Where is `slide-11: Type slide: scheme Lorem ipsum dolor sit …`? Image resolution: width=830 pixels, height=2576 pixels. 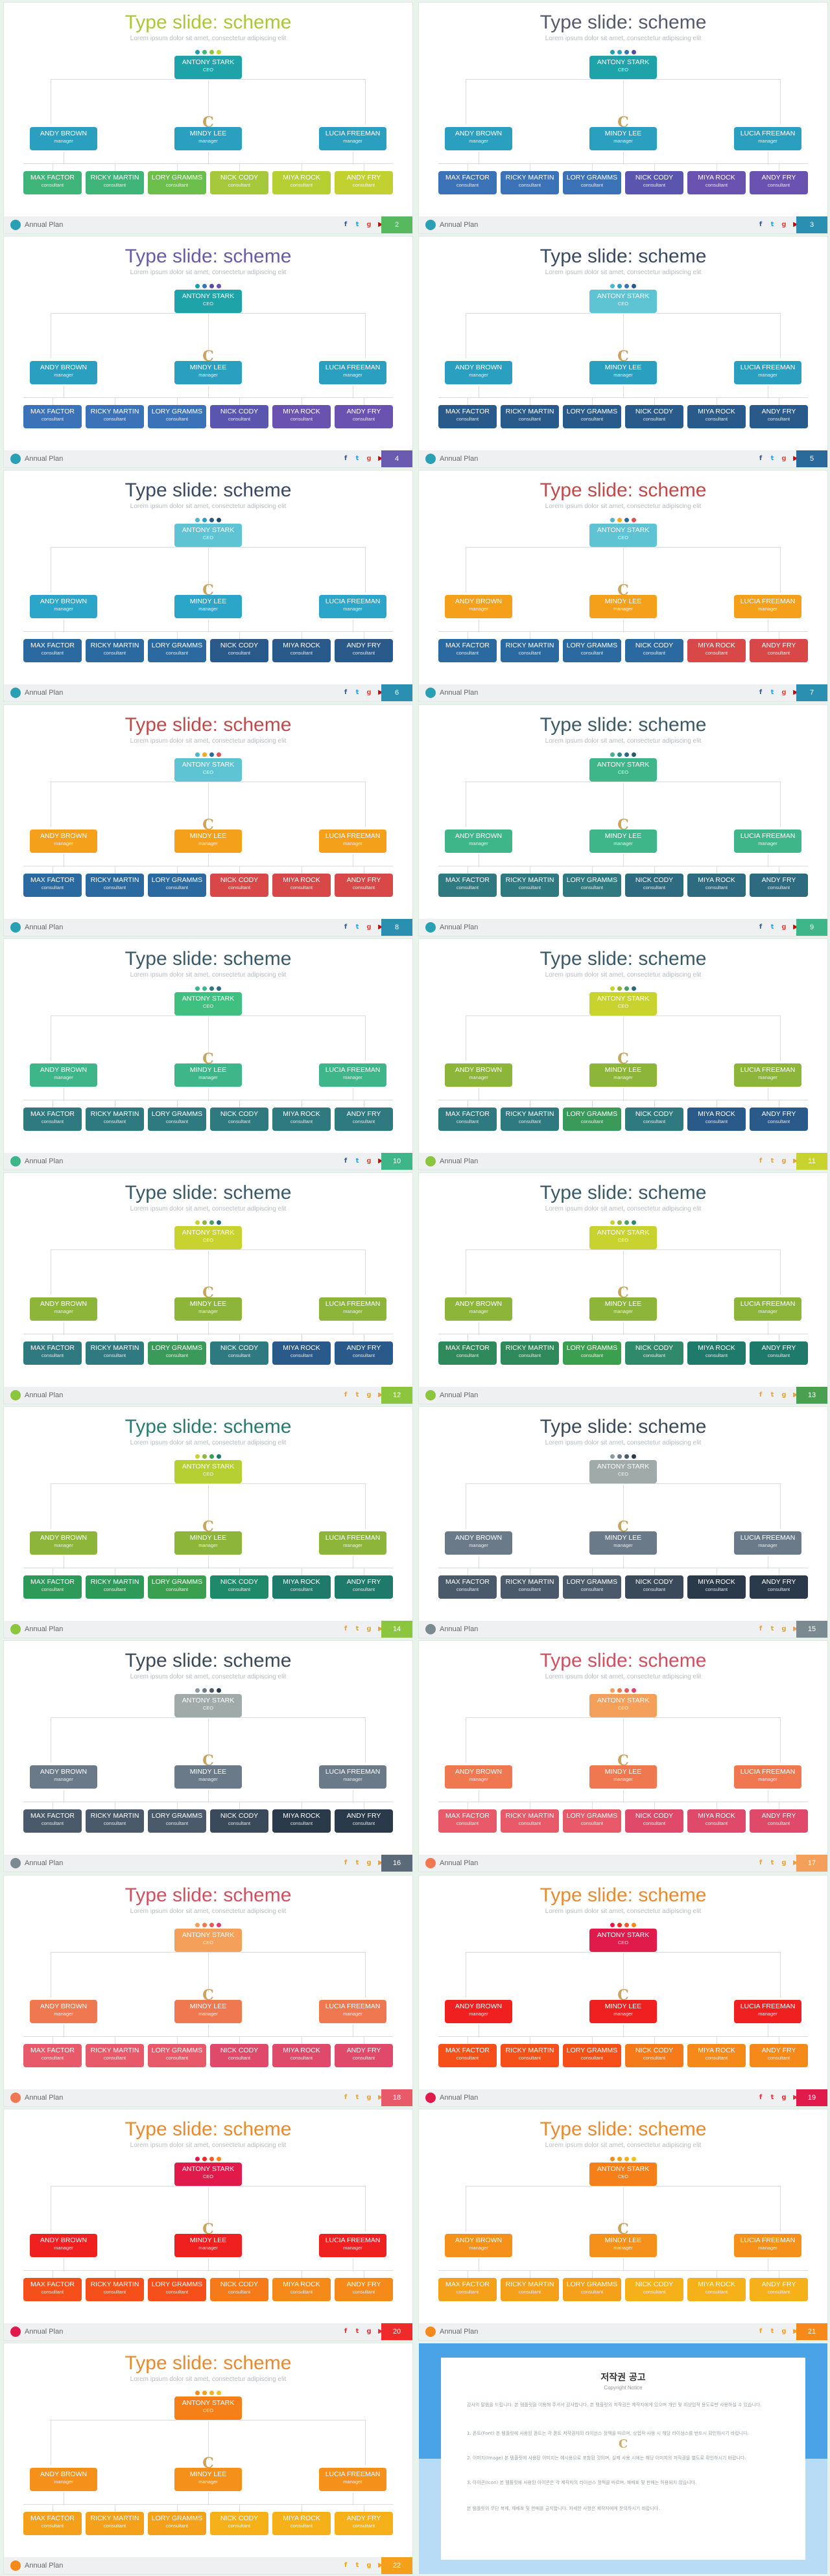
slide-11: Type slide: scheme Lorem ipsum dolor sit … is located at coordinates (623, 1054).